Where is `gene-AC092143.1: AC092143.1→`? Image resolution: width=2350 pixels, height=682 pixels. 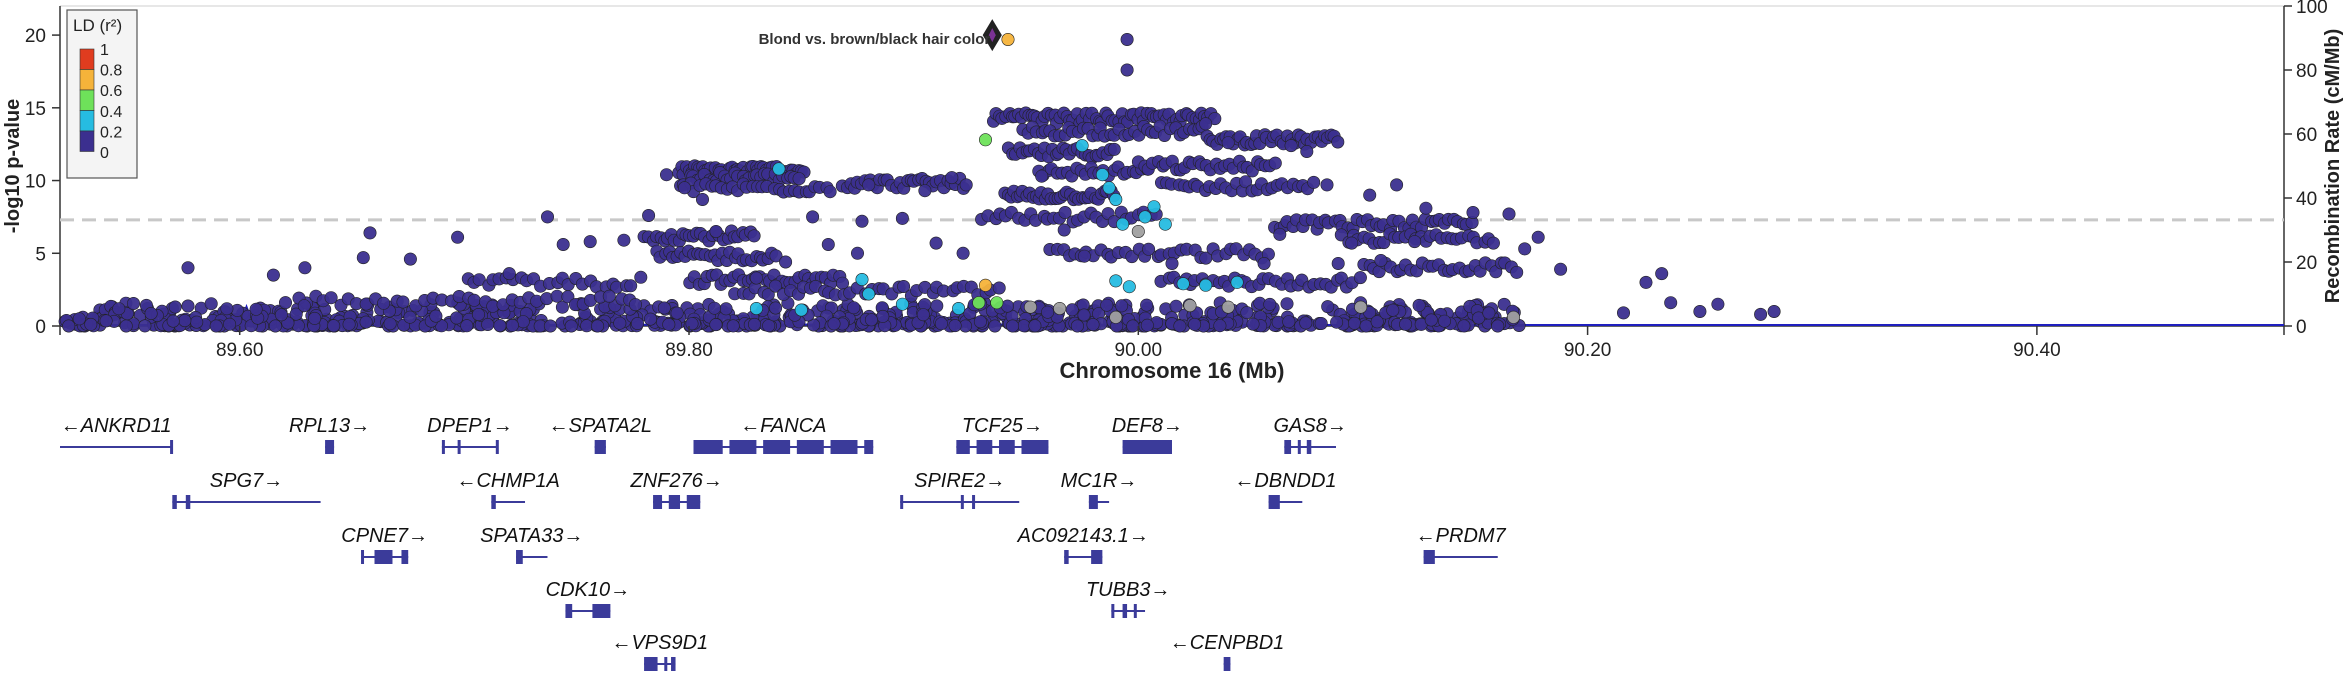 gene-AC092143.1: AC092143.1→ is located at coordinates (1083, 544).